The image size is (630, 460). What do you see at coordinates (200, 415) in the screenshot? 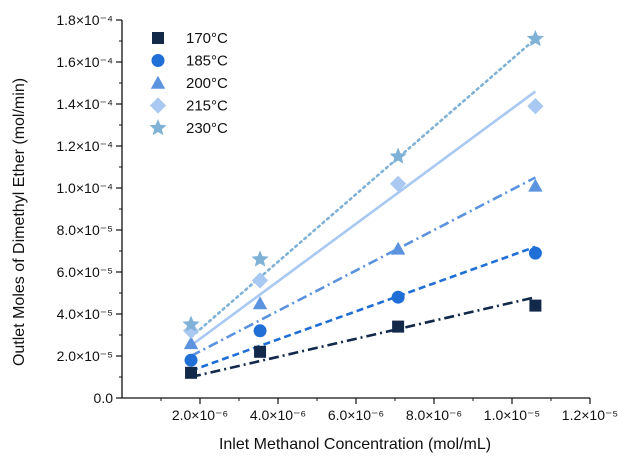
I see `x-tick-label: 2.0×10⁻⁶` at bounding box center [200, 415].